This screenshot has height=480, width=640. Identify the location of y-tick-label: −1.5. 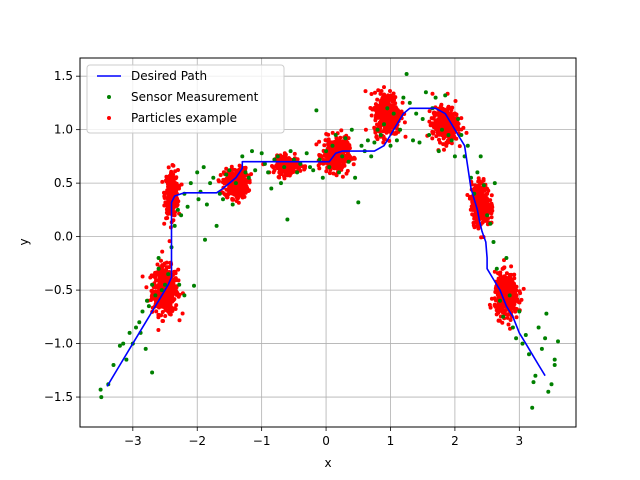
(58, 397).